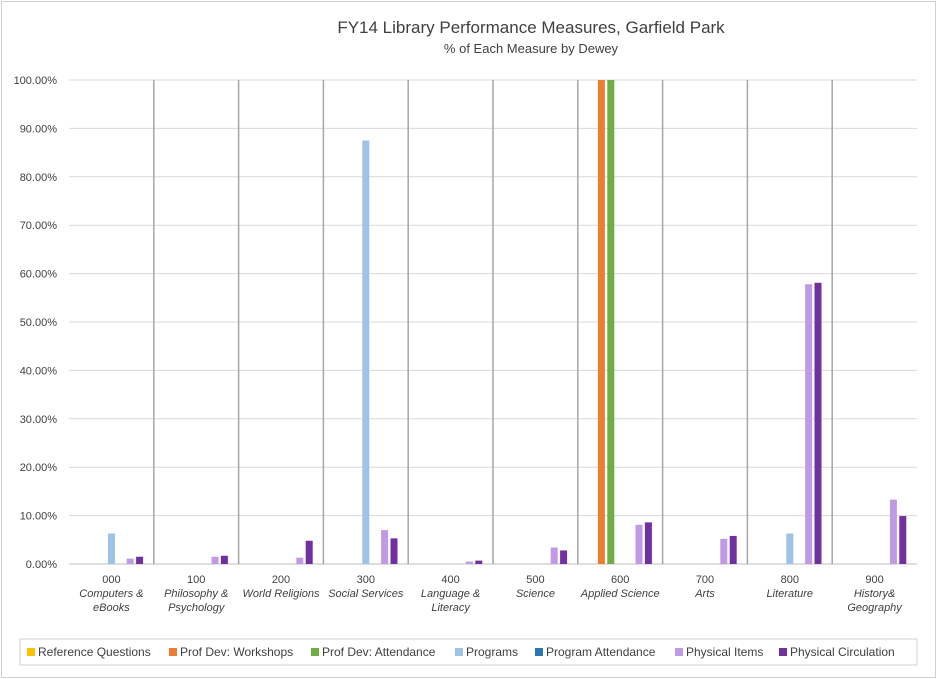 This screenshot has width=937, height=679. What do you see at coordinates (790, 587) in the screenshot?
I see `x-category-label: 800 Literature` at bounding box center [790, 587].